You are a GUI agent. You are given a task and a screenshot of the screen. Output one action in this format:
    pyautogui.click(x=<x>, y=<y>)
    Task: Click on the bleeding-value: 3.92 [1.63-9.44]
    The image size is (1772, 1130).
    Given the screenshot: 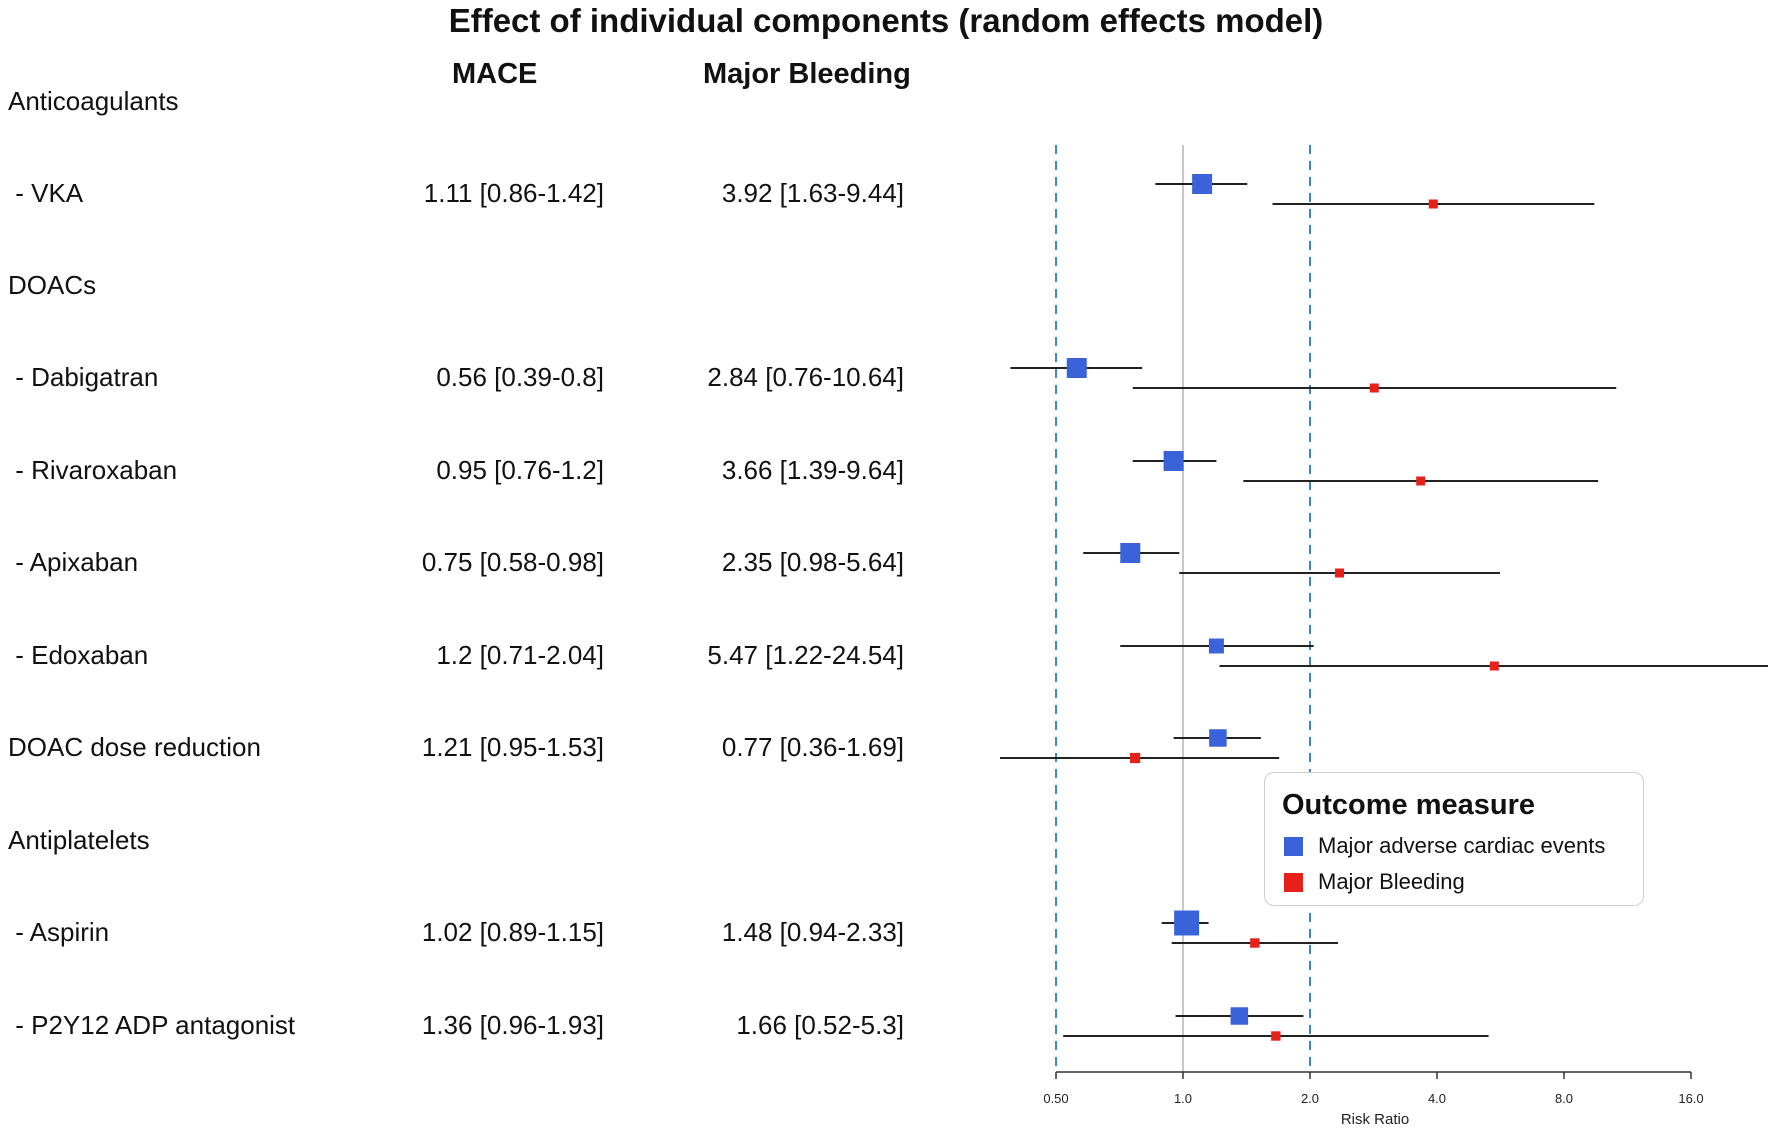 What is the action you would take?
    pyautogui.click(x=812, y=193)
    